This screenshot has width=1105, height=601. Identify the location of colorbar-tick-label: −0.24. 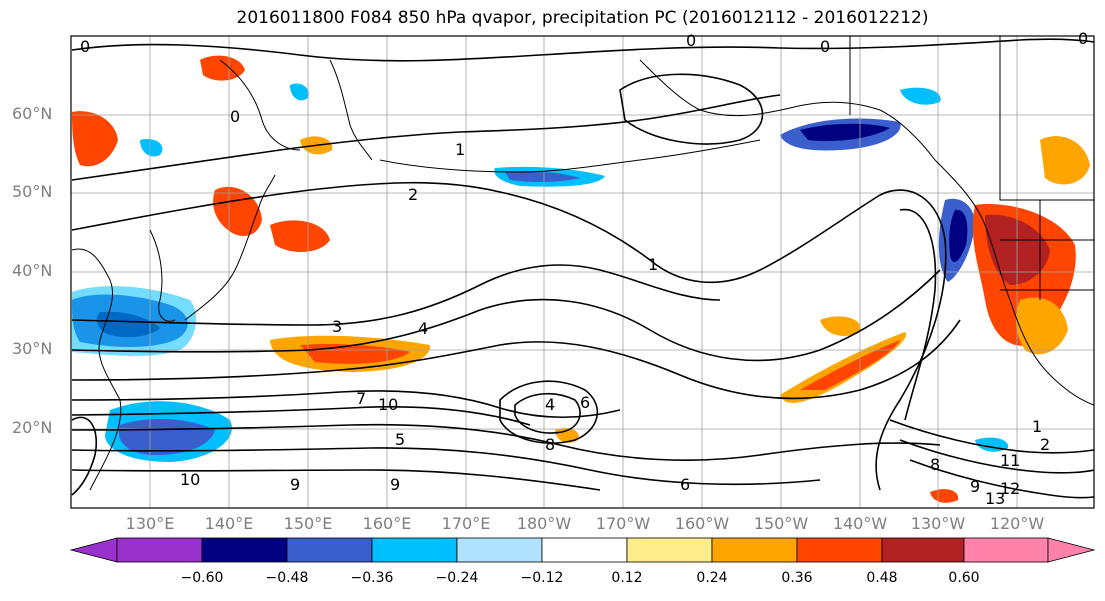
(457, 578).